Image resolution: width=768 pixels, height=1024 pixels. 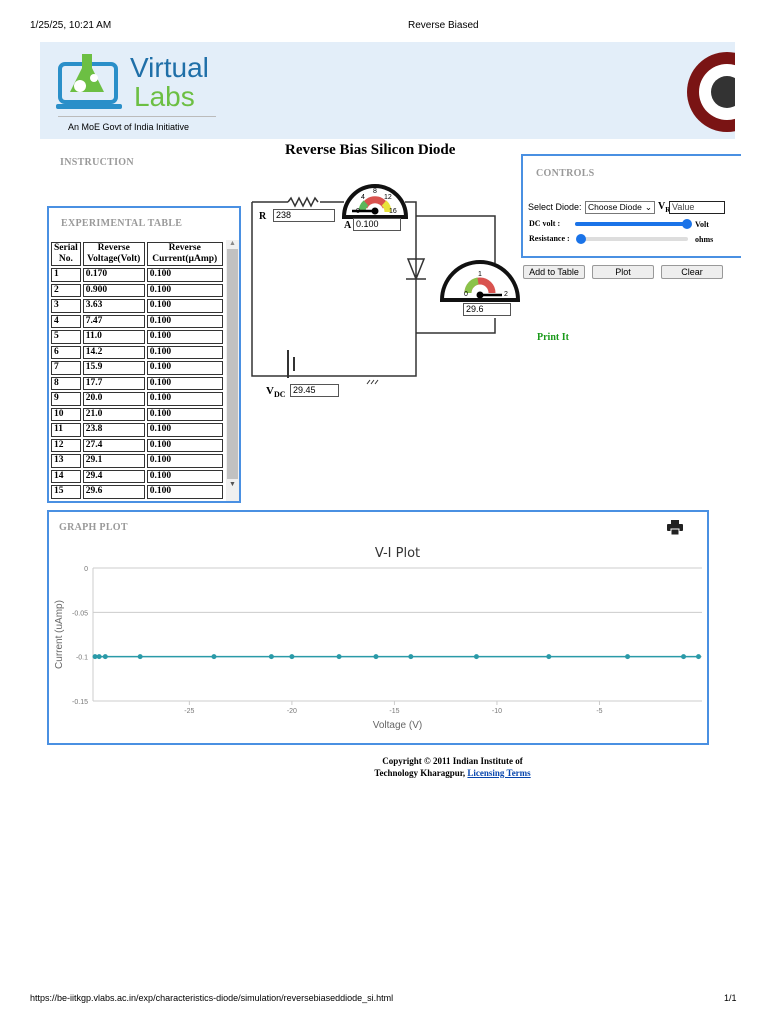 I want to click on table-row: 13 29.1 0.100, so click(x=137, y=461).